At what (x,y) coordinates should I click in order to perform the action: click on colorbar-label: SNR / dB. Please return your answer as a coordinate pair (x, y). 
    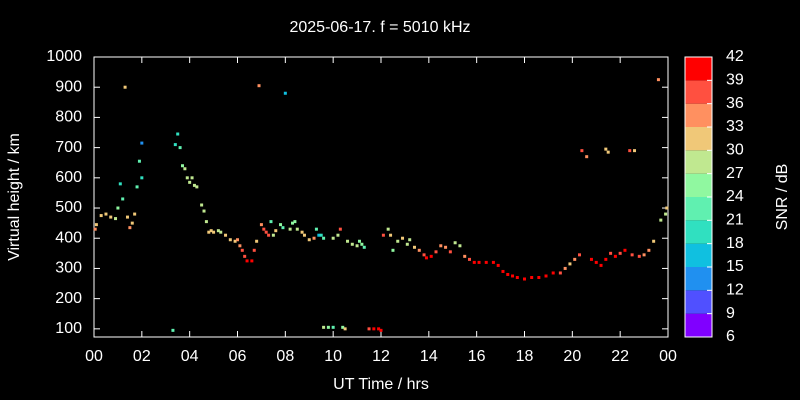
    Looking at the image, I should click on (782, 197).